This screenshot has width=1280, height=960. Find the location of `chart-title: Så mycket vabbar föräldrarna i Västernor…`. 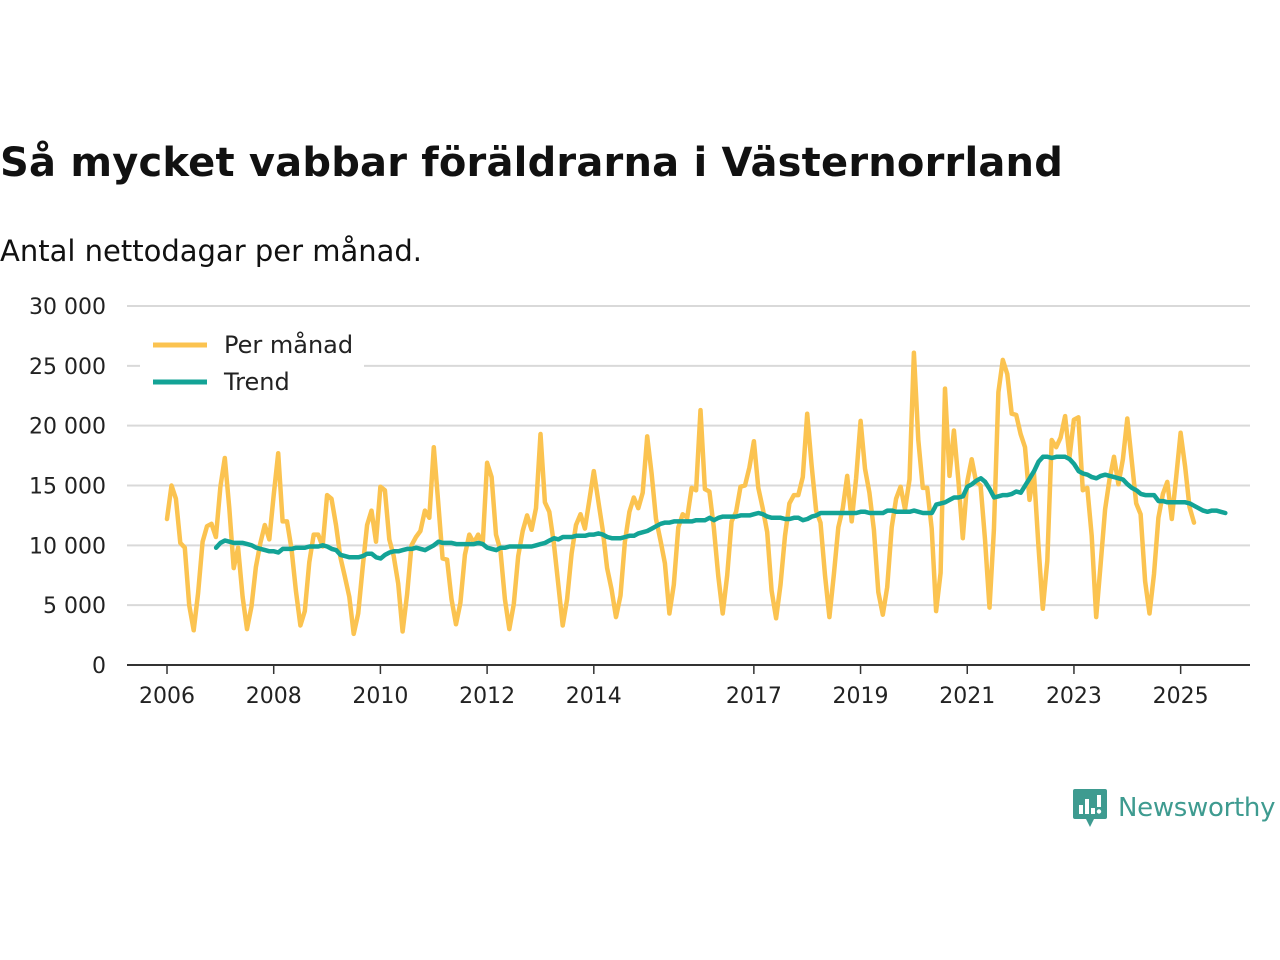

chart-title: Så mycket vabbar föräldrarna i Västernor… is located at coordinates (532, 163).